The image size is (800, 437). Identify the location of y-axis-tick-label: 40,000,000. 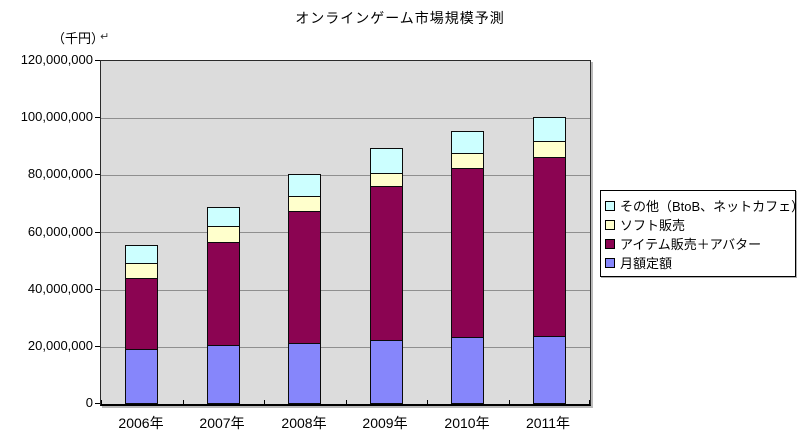
(60, 288).